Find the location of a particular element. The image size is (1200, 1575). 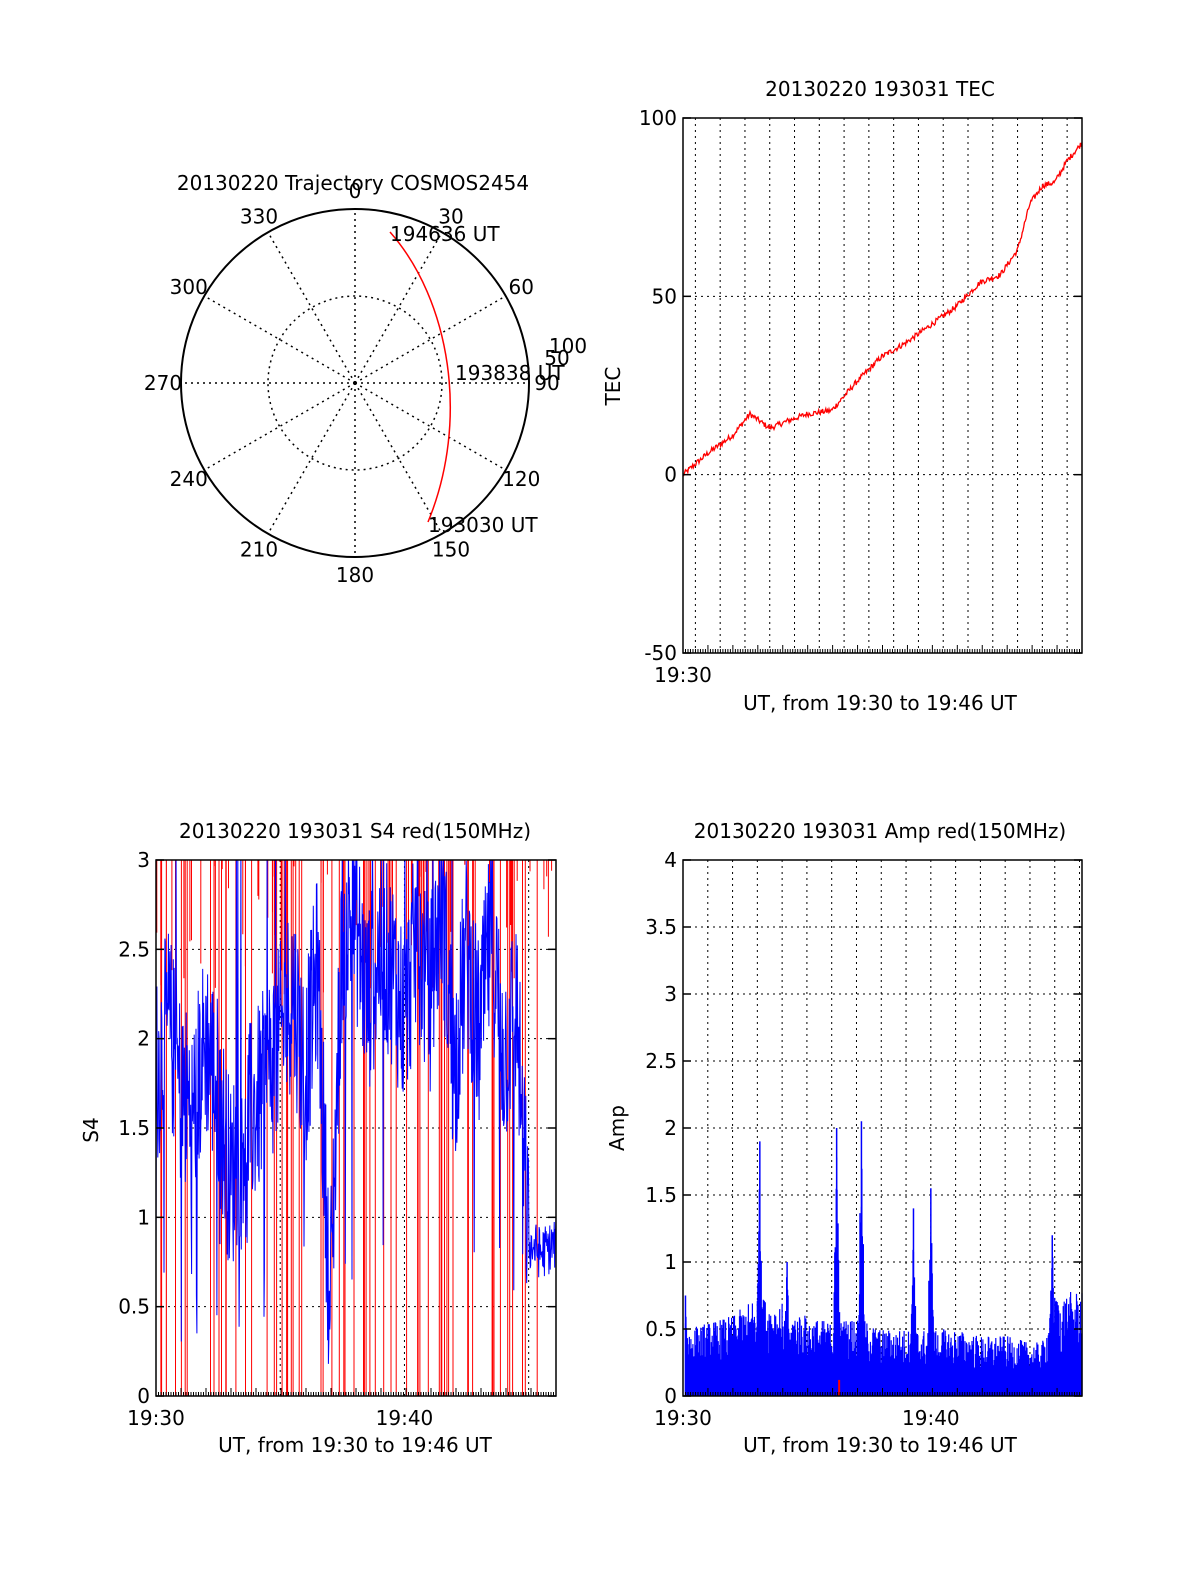

polar-angle-label: 330 is located at coordinates (259, 217).